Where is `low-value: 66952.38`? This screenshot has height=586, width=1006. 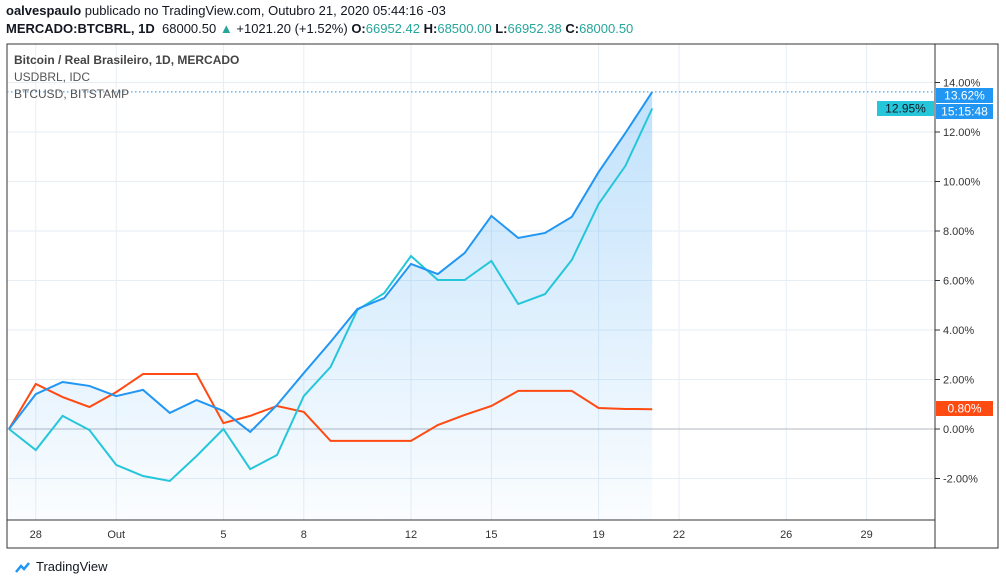
low-value: 66952.38 is located at coordinates (534, 28).